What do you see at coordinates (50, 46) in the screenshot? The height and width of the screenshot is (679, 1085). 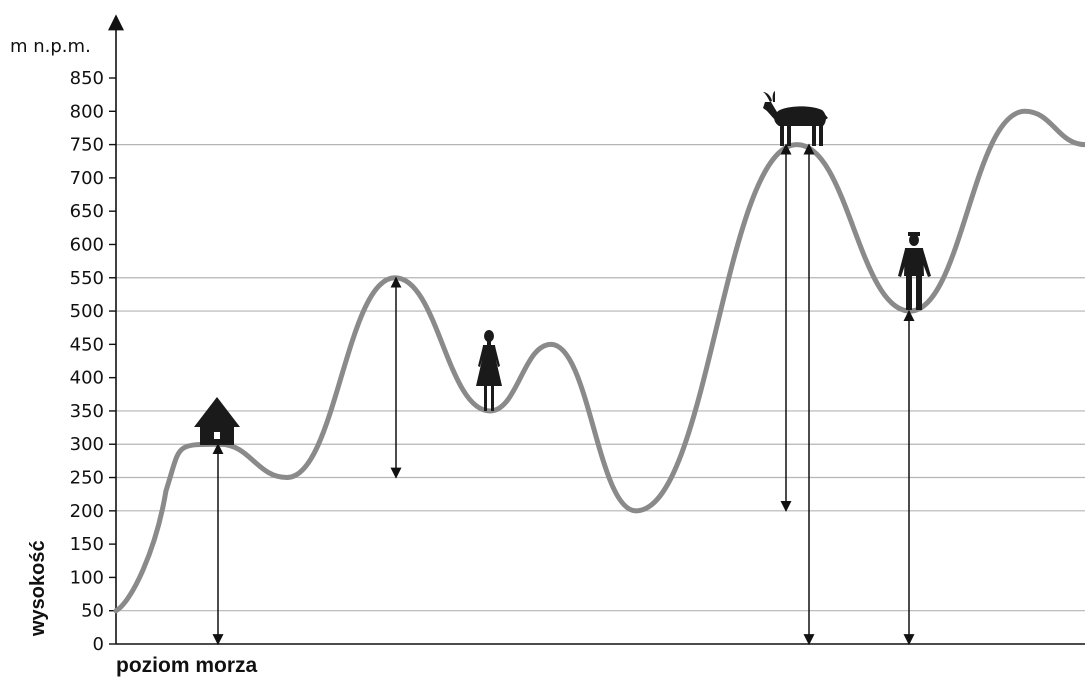 I see `unit-label: m n.p.m.` at bounding box center [50, 46].